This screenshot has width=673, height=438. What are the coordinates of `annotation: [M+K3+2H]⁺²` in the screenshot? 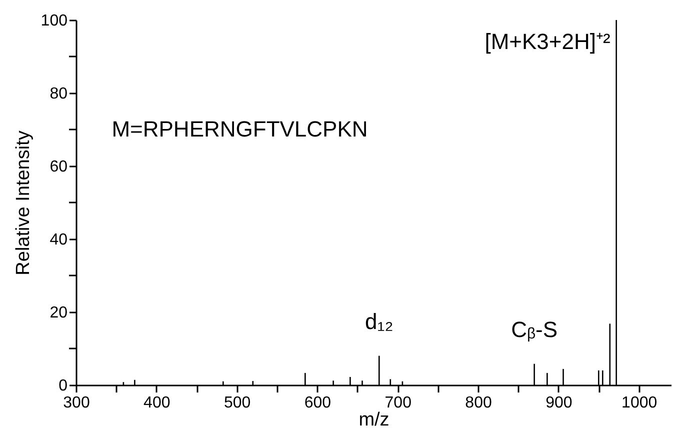 It's located at (547, 41).